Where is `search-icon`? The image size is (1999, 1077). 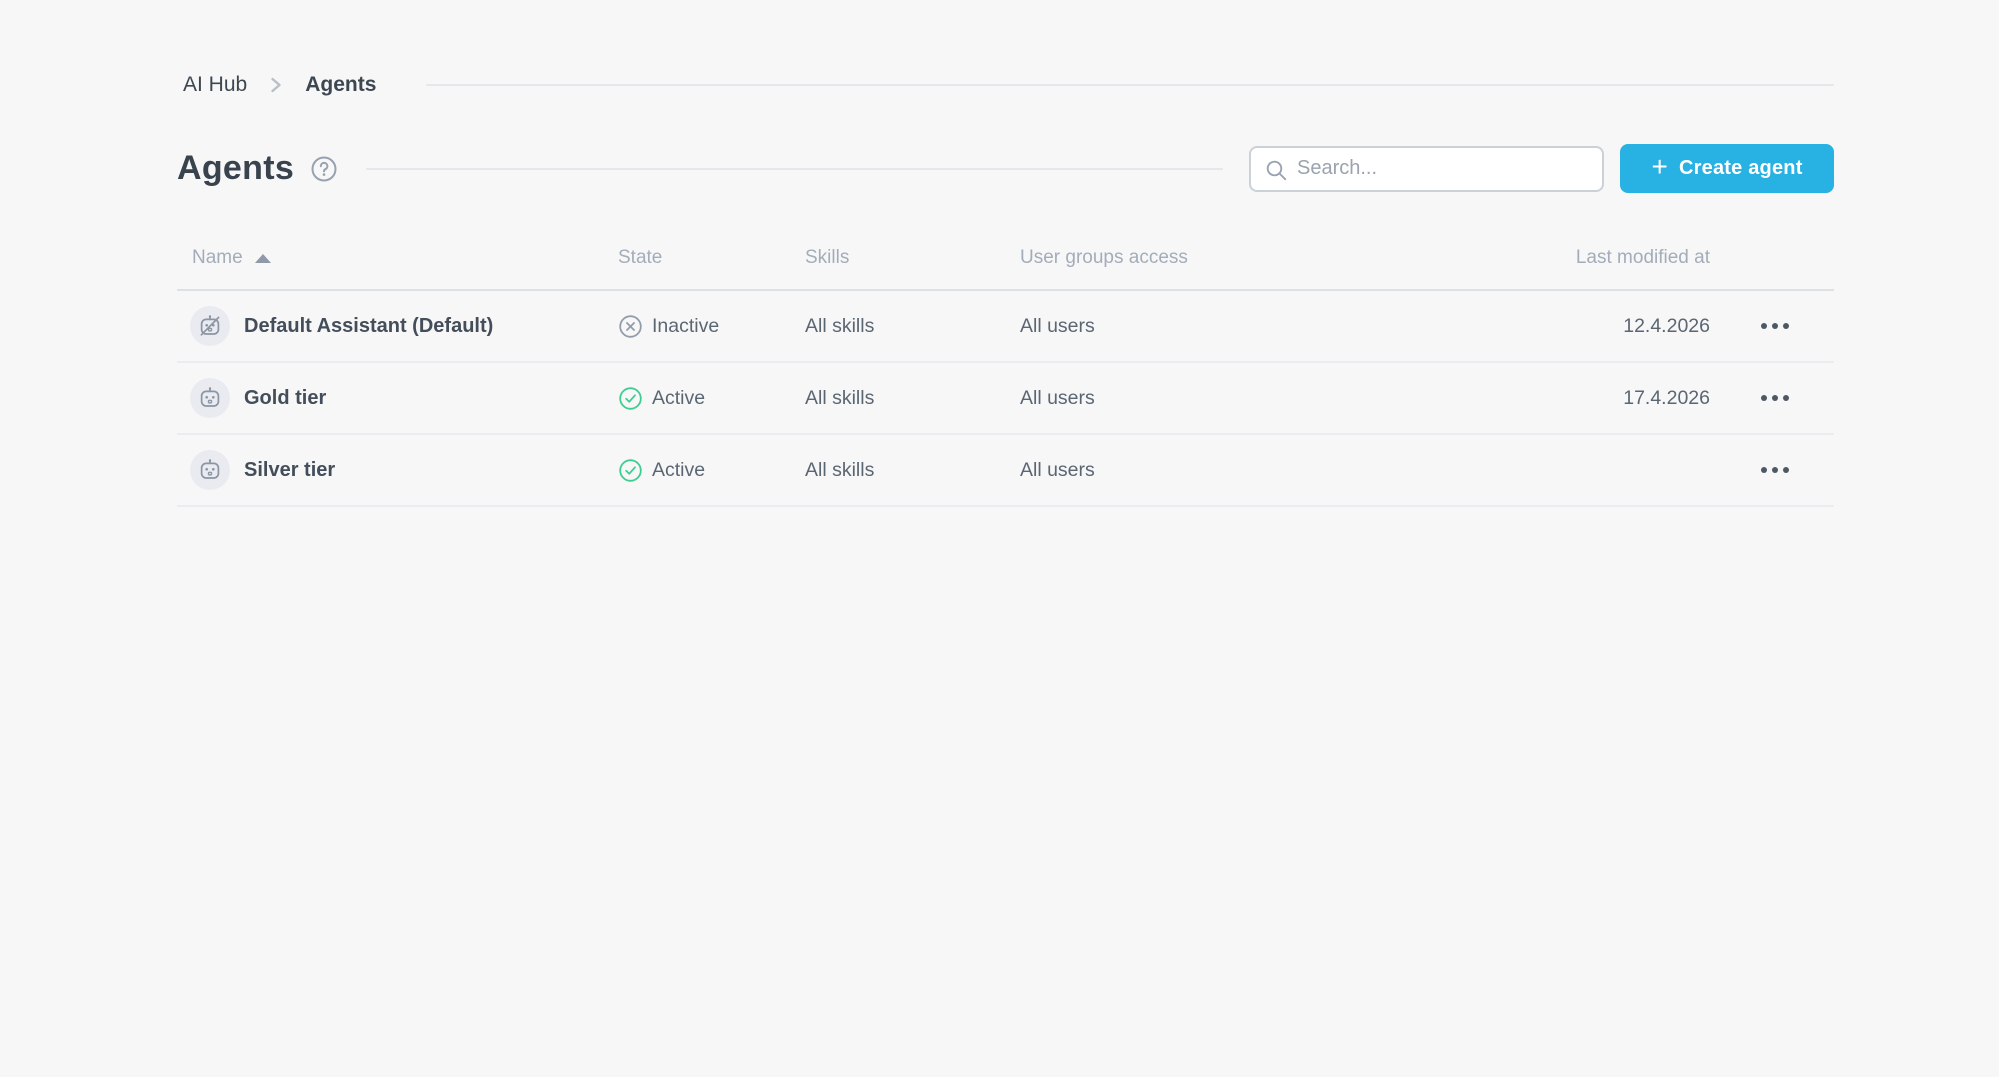
search-icon is located at coordinates (1276, 170).